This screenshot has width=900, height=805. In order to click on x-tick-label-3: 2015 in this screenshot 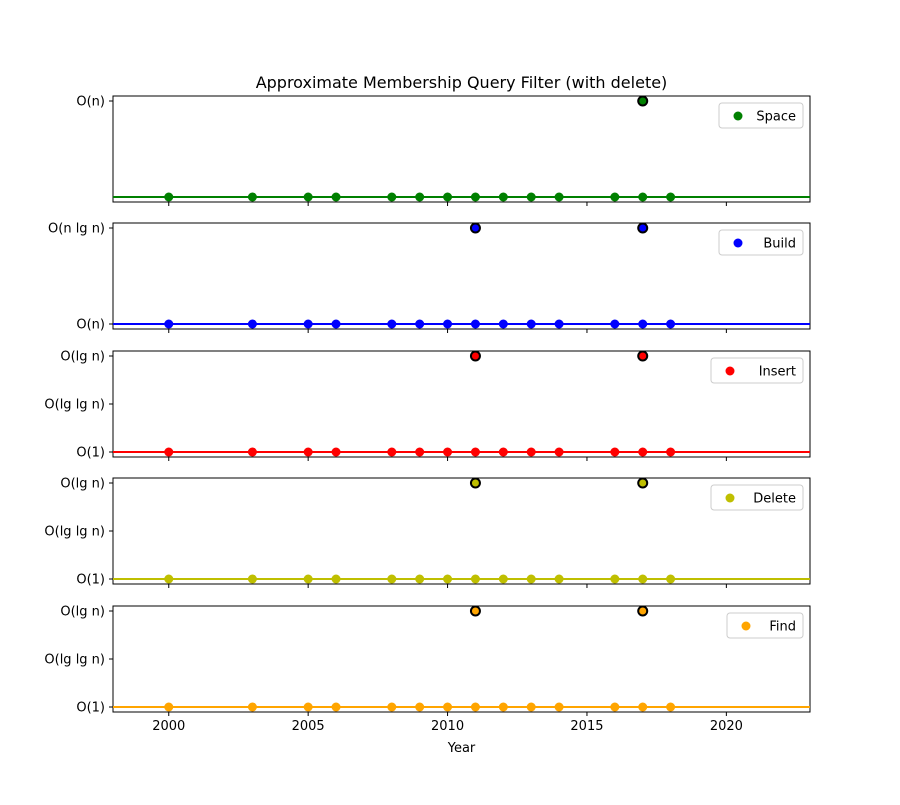, I will do `click(586, 726)`.